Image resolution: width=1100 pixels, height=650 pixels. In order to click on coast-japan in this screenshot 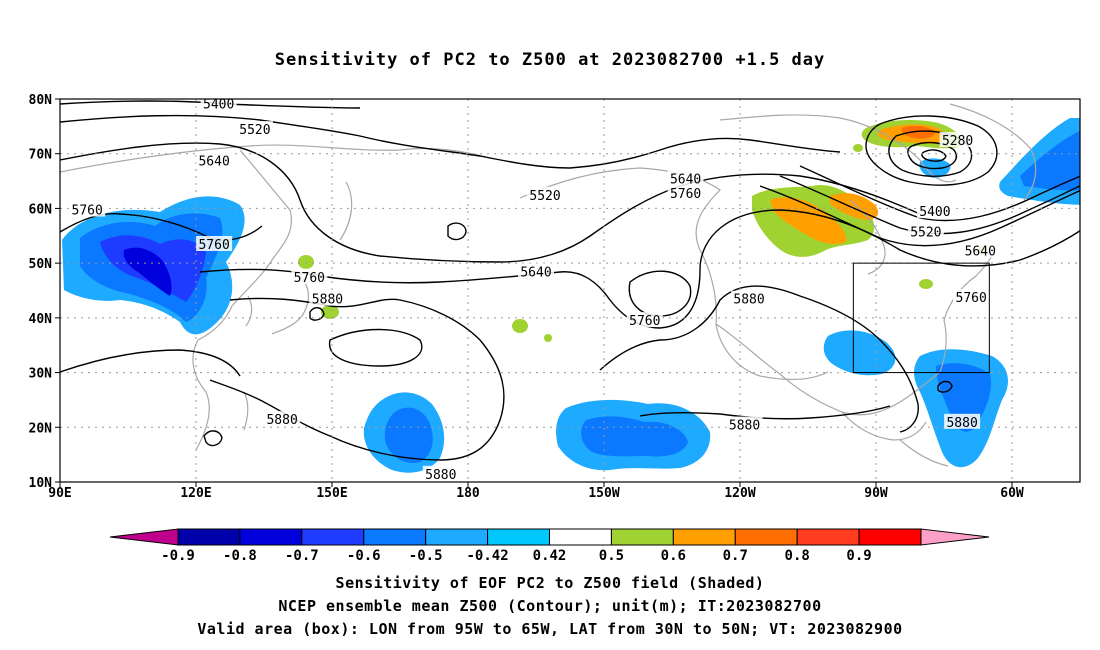, I will do `click(290, 303)`.